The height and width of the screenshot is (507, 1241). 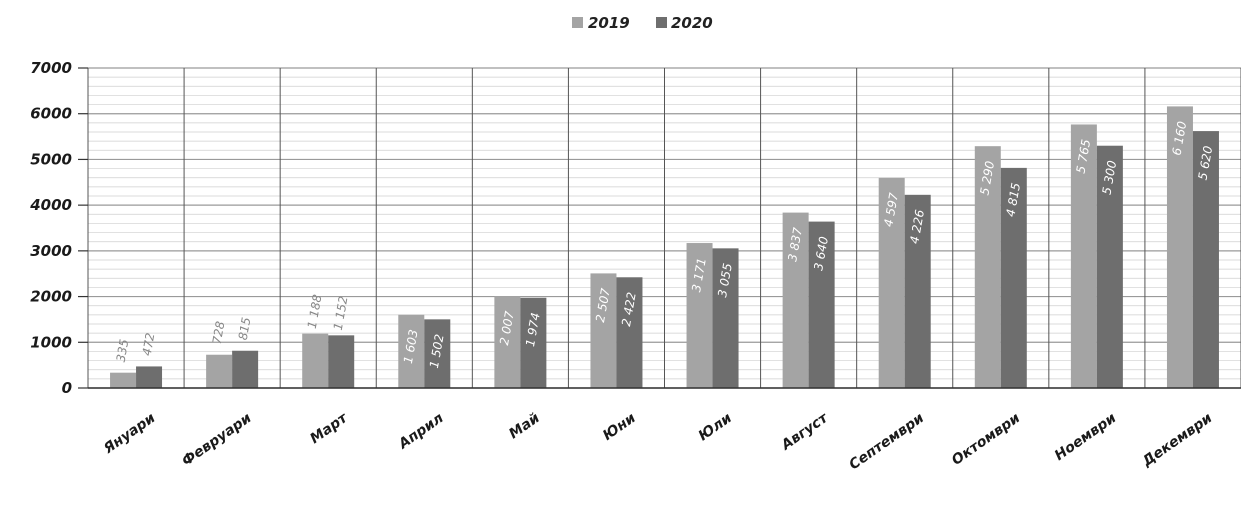 I want to click on legend-label-2020: 2020, so click(x=692, y=23).